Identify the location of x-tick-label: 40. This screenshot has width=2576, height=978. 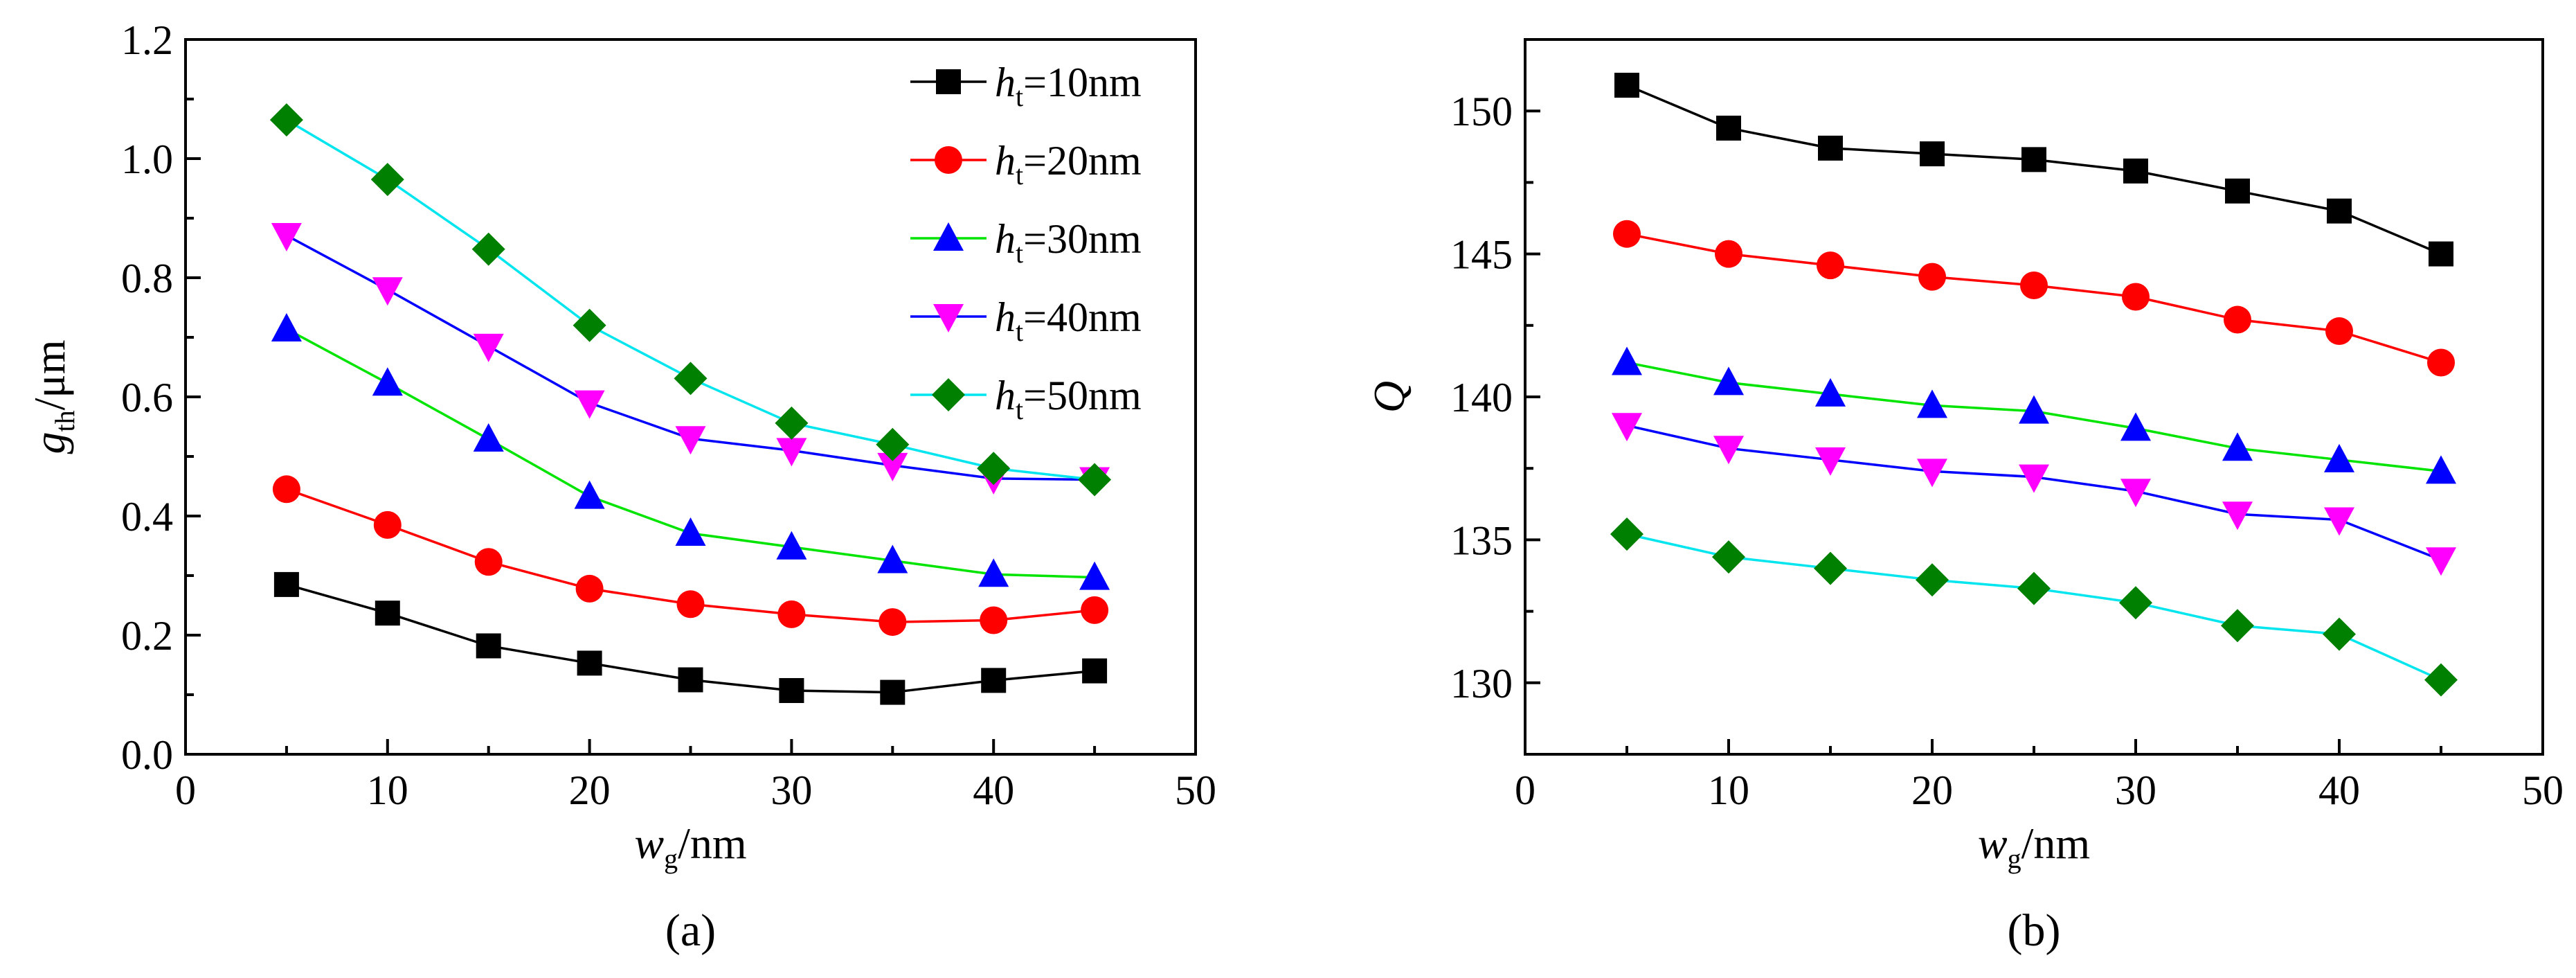
(993, 790).